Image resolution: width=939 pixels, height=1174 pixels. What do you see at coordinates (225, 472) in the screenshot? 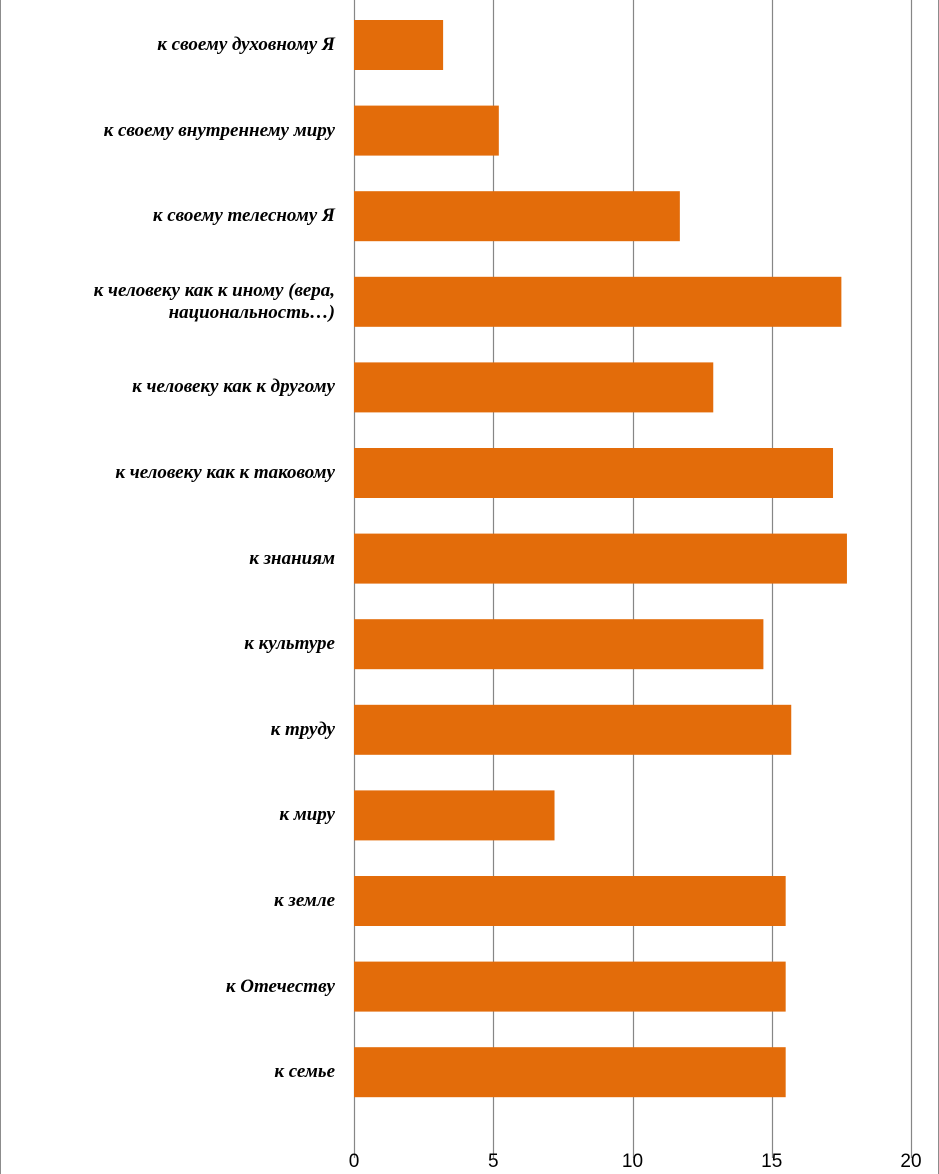
I see `category-label: к человеку как к таковому` at bounding box center [225, 472].